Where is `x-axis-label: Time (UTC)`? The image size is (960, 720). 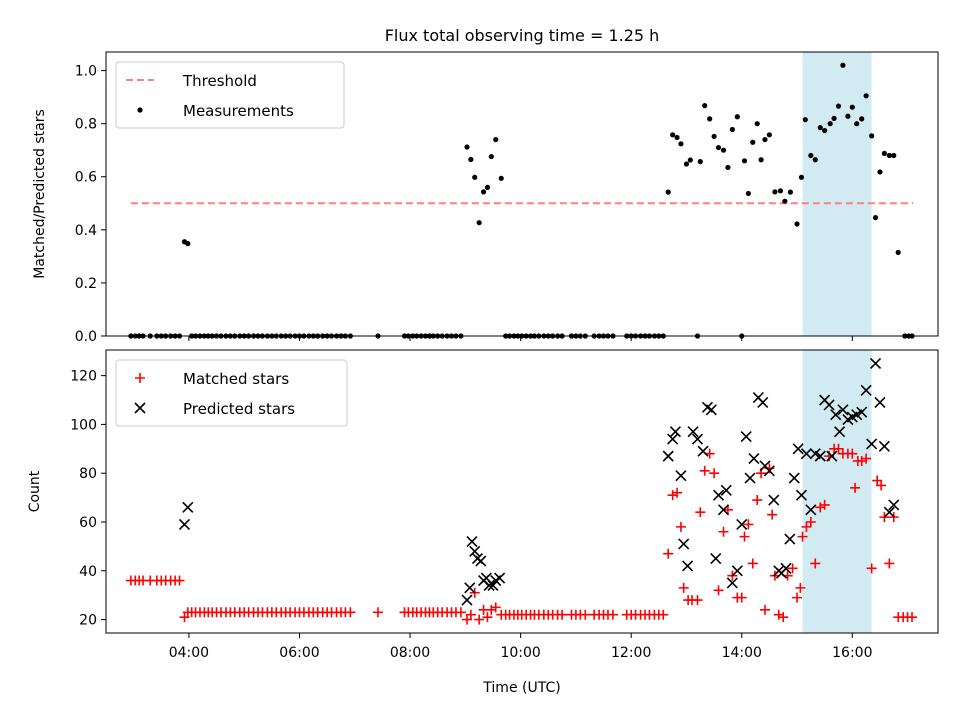
x-axis-label: Time (UTC) is located at coordinates (521, 688).